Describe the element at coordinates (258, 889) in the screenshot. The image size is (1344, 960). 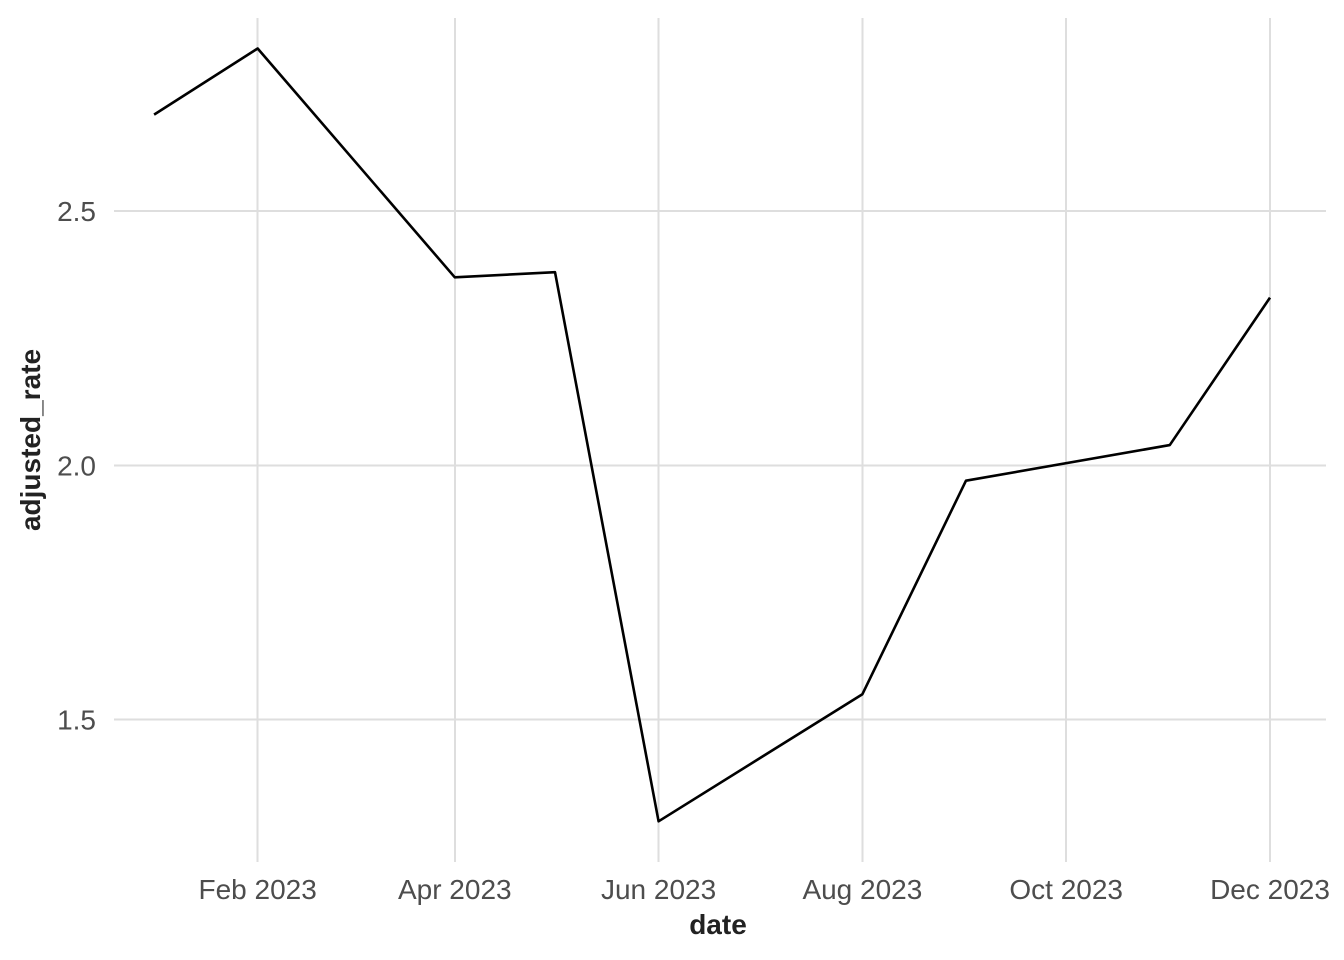
I see `x-tick-label: Feb 2023` at that location.